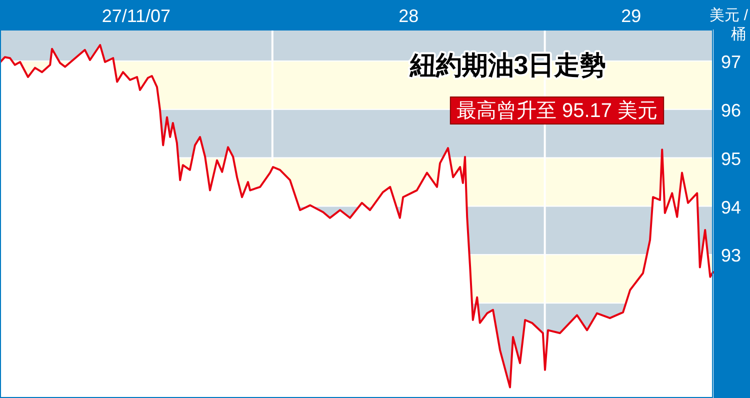 The width and height of the screenshot is (750, 398). What do you see at coordinates (136, 16) in the screenshot?
I see `x-tick-label: 27/11/07` at bounding box center [136, 16].